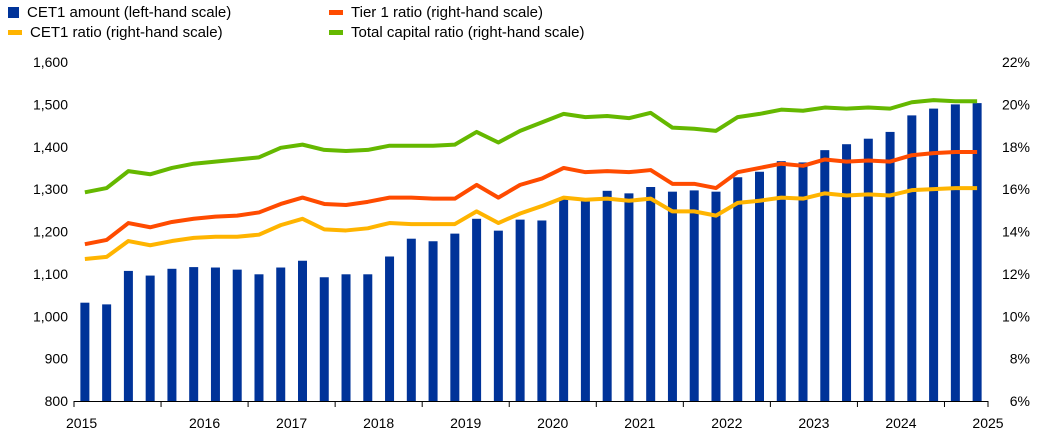 The image size is (1044, 440). What do you see at coordinates (107, 352) in the screenshot?
I see `bar-cet1-amount-2015Q2` at bounding box center [107, 352].